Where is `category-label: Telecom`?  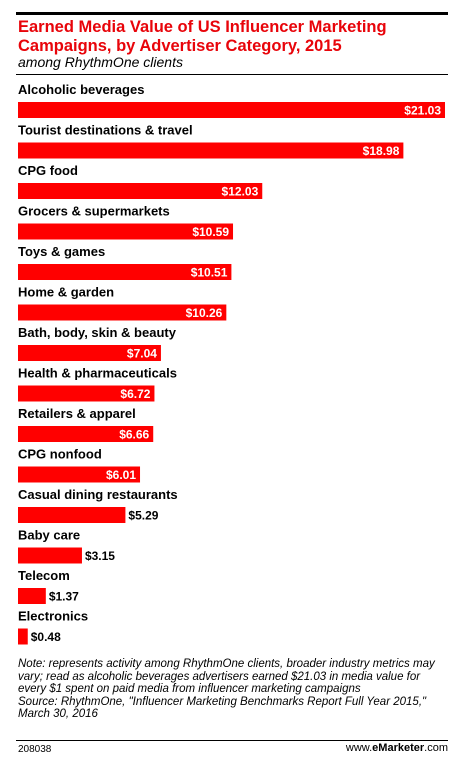
category-label: Telecom is located at coordinates (44, 575).